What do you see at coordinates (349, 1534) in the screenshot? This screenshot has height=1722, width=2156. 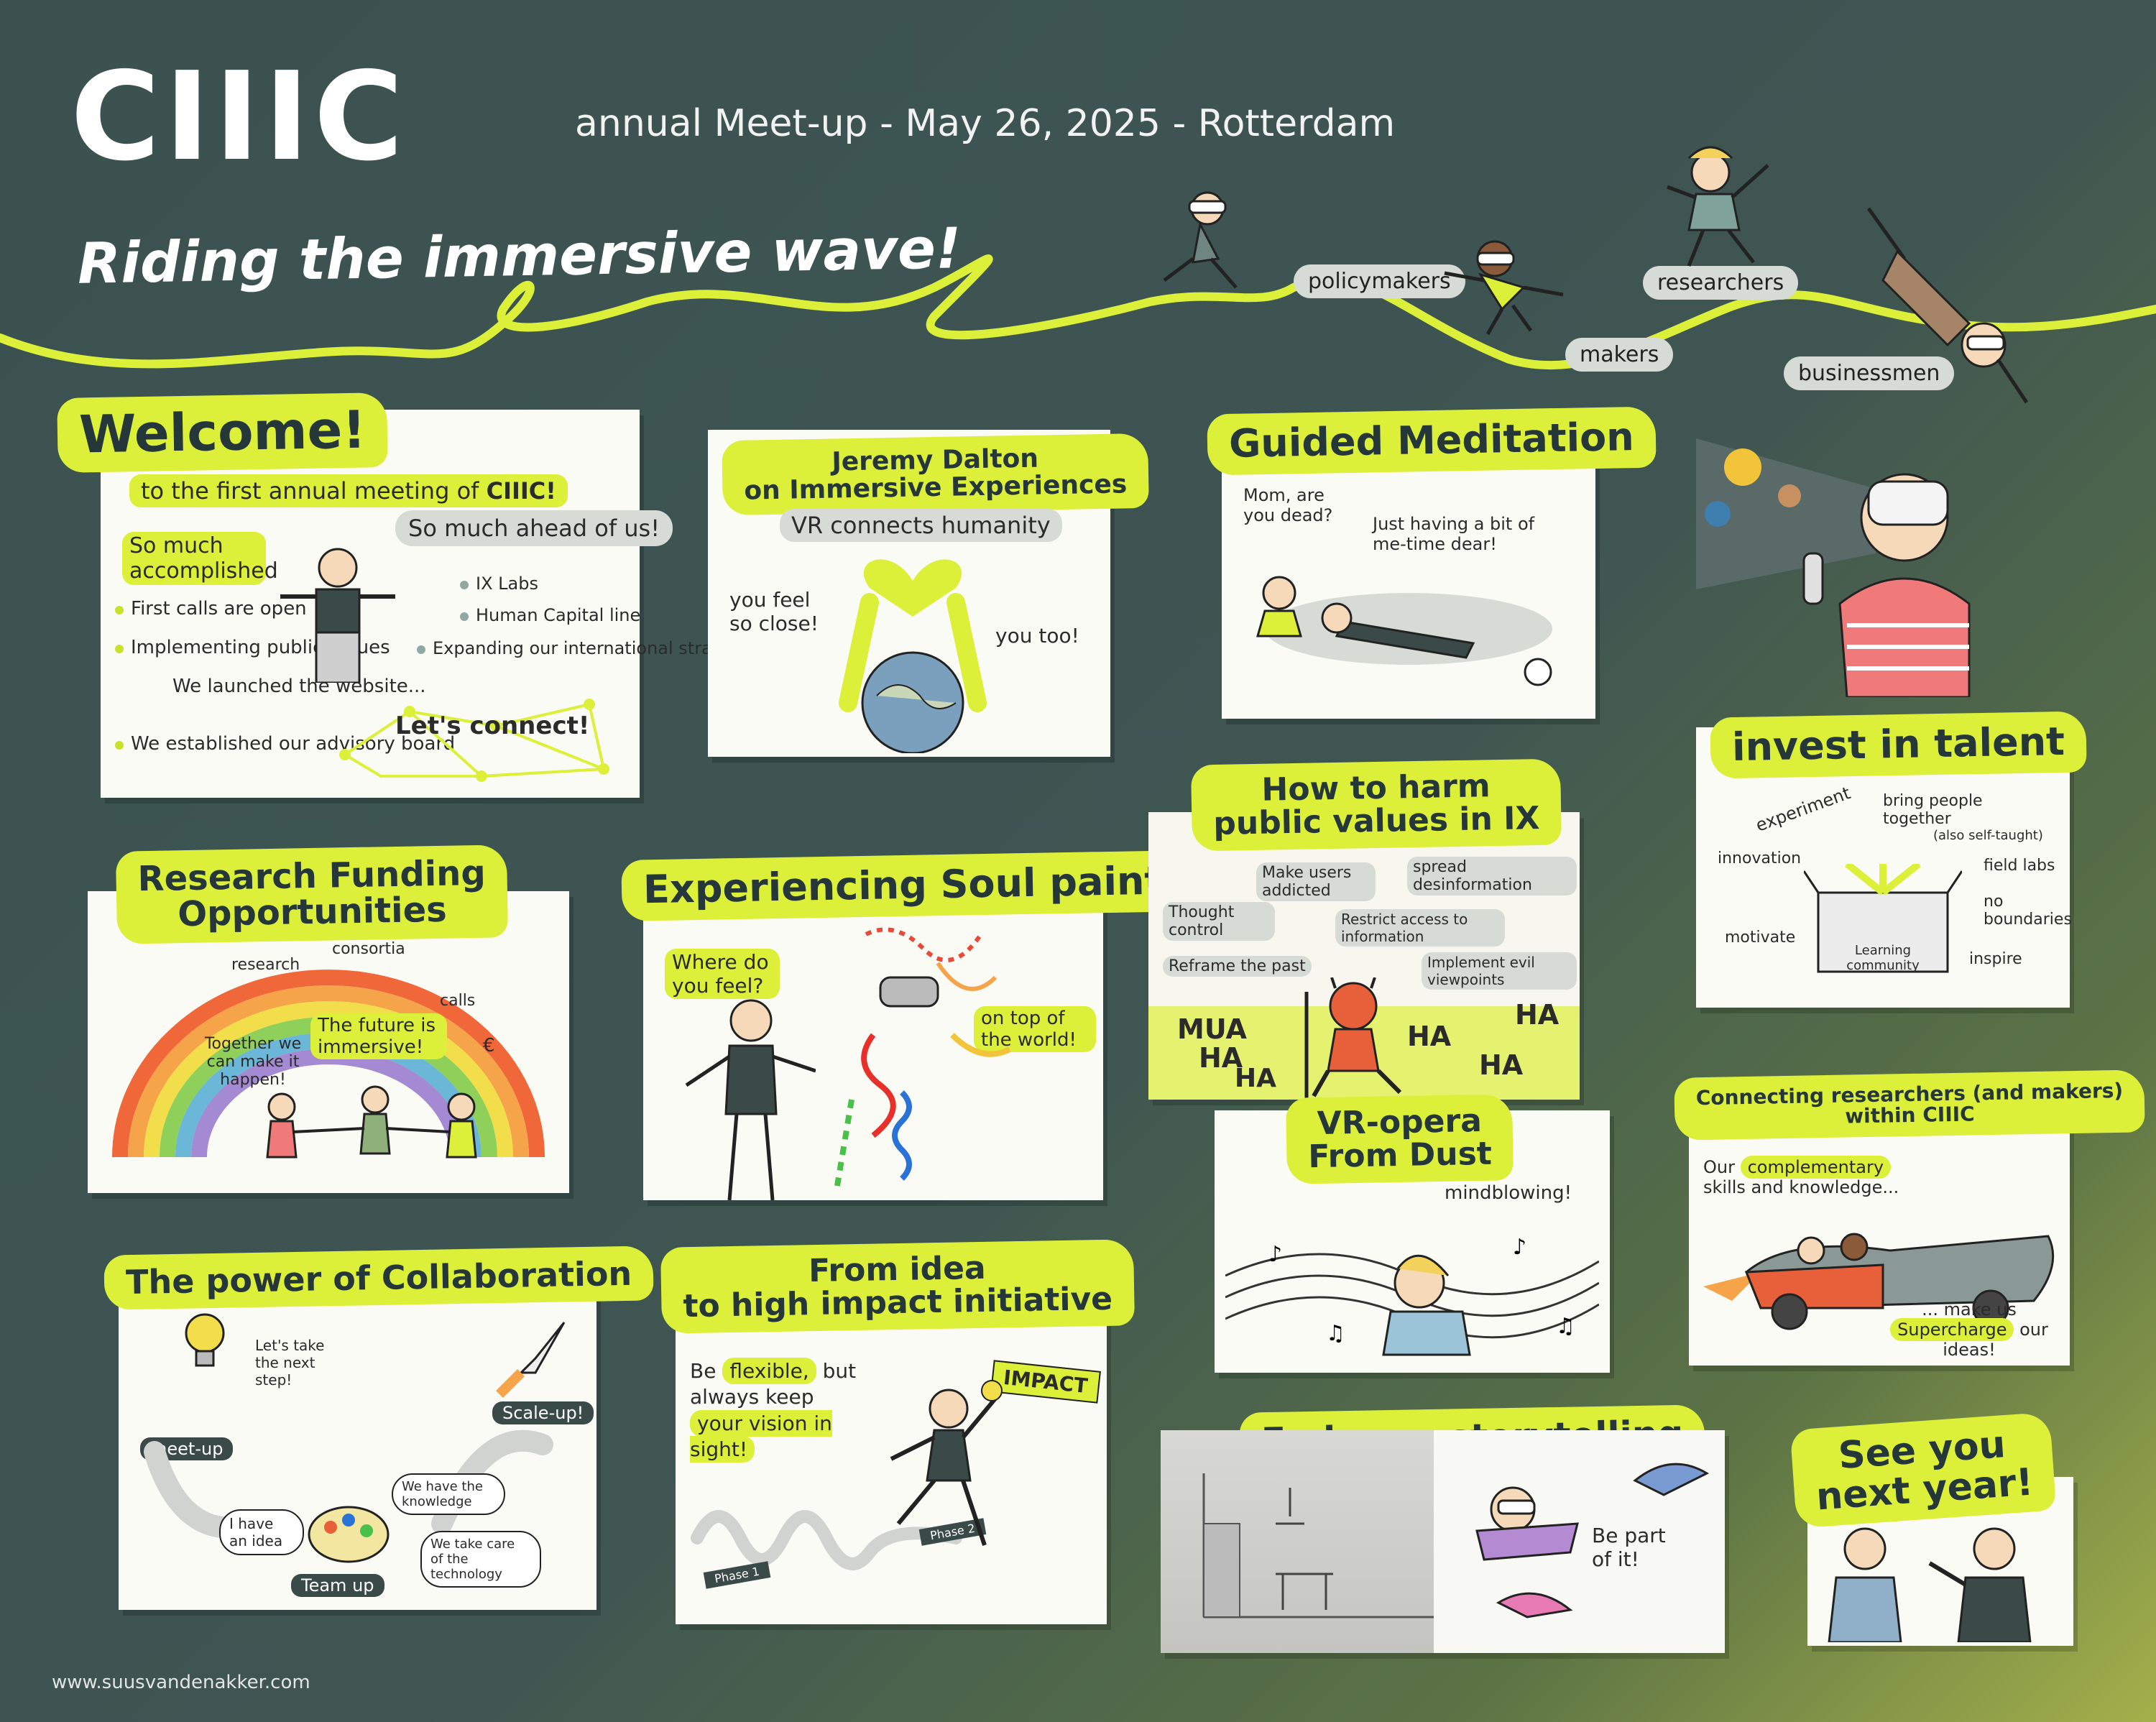 I see `palette-graphic` at bounding box center [349, 1534].